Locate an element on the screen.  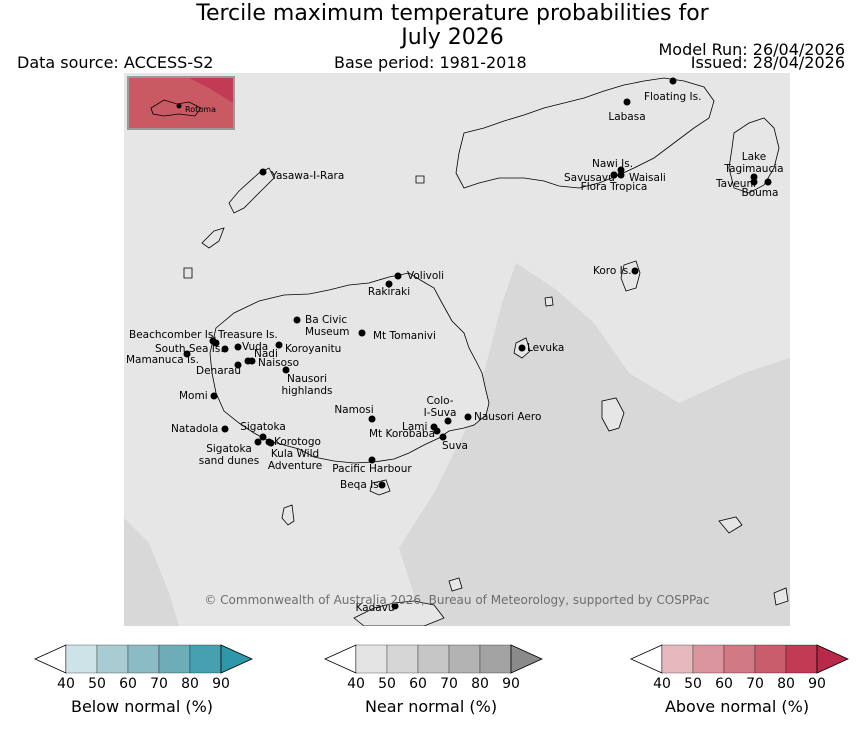
island-small-e is located at coordinates (781, 596).